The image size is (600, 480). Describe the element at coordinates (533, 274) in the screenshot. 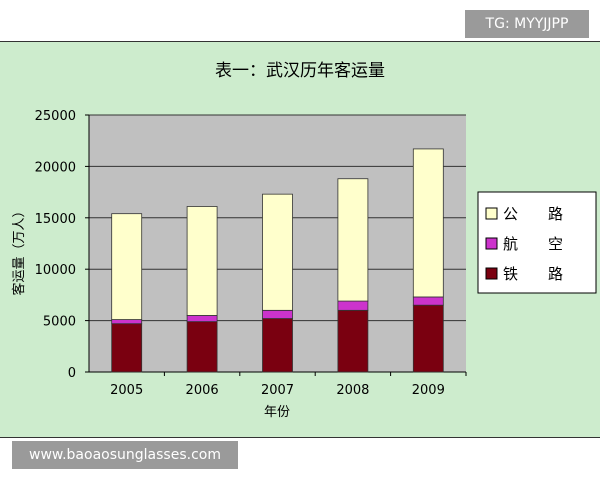

I see `legend-label: 铁 路` at that location.